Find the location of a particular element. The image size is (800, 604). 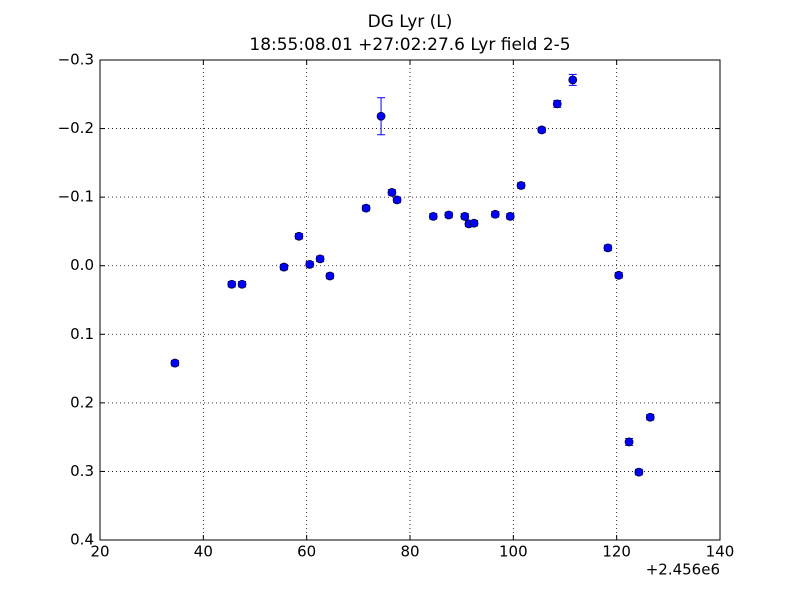

x-tick-label: 140 is located at coordinates (720, 552).